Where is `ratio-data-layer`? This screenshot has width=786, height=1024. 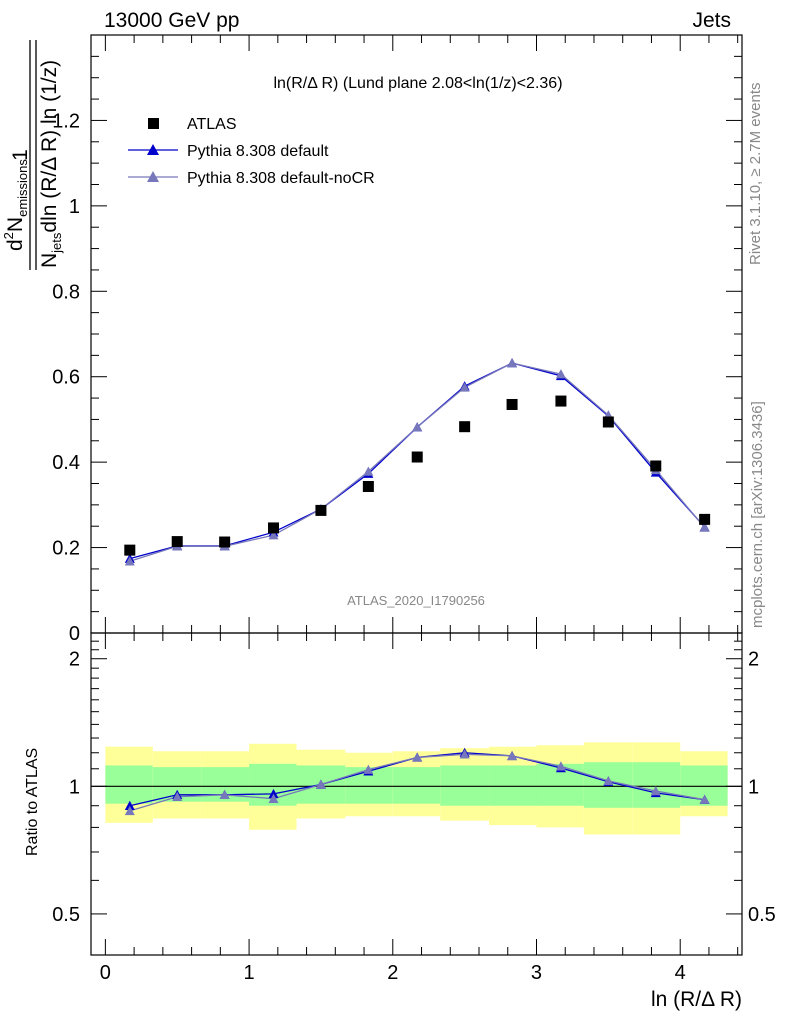 ratio-data-layer is located at coordinates (416, 781).